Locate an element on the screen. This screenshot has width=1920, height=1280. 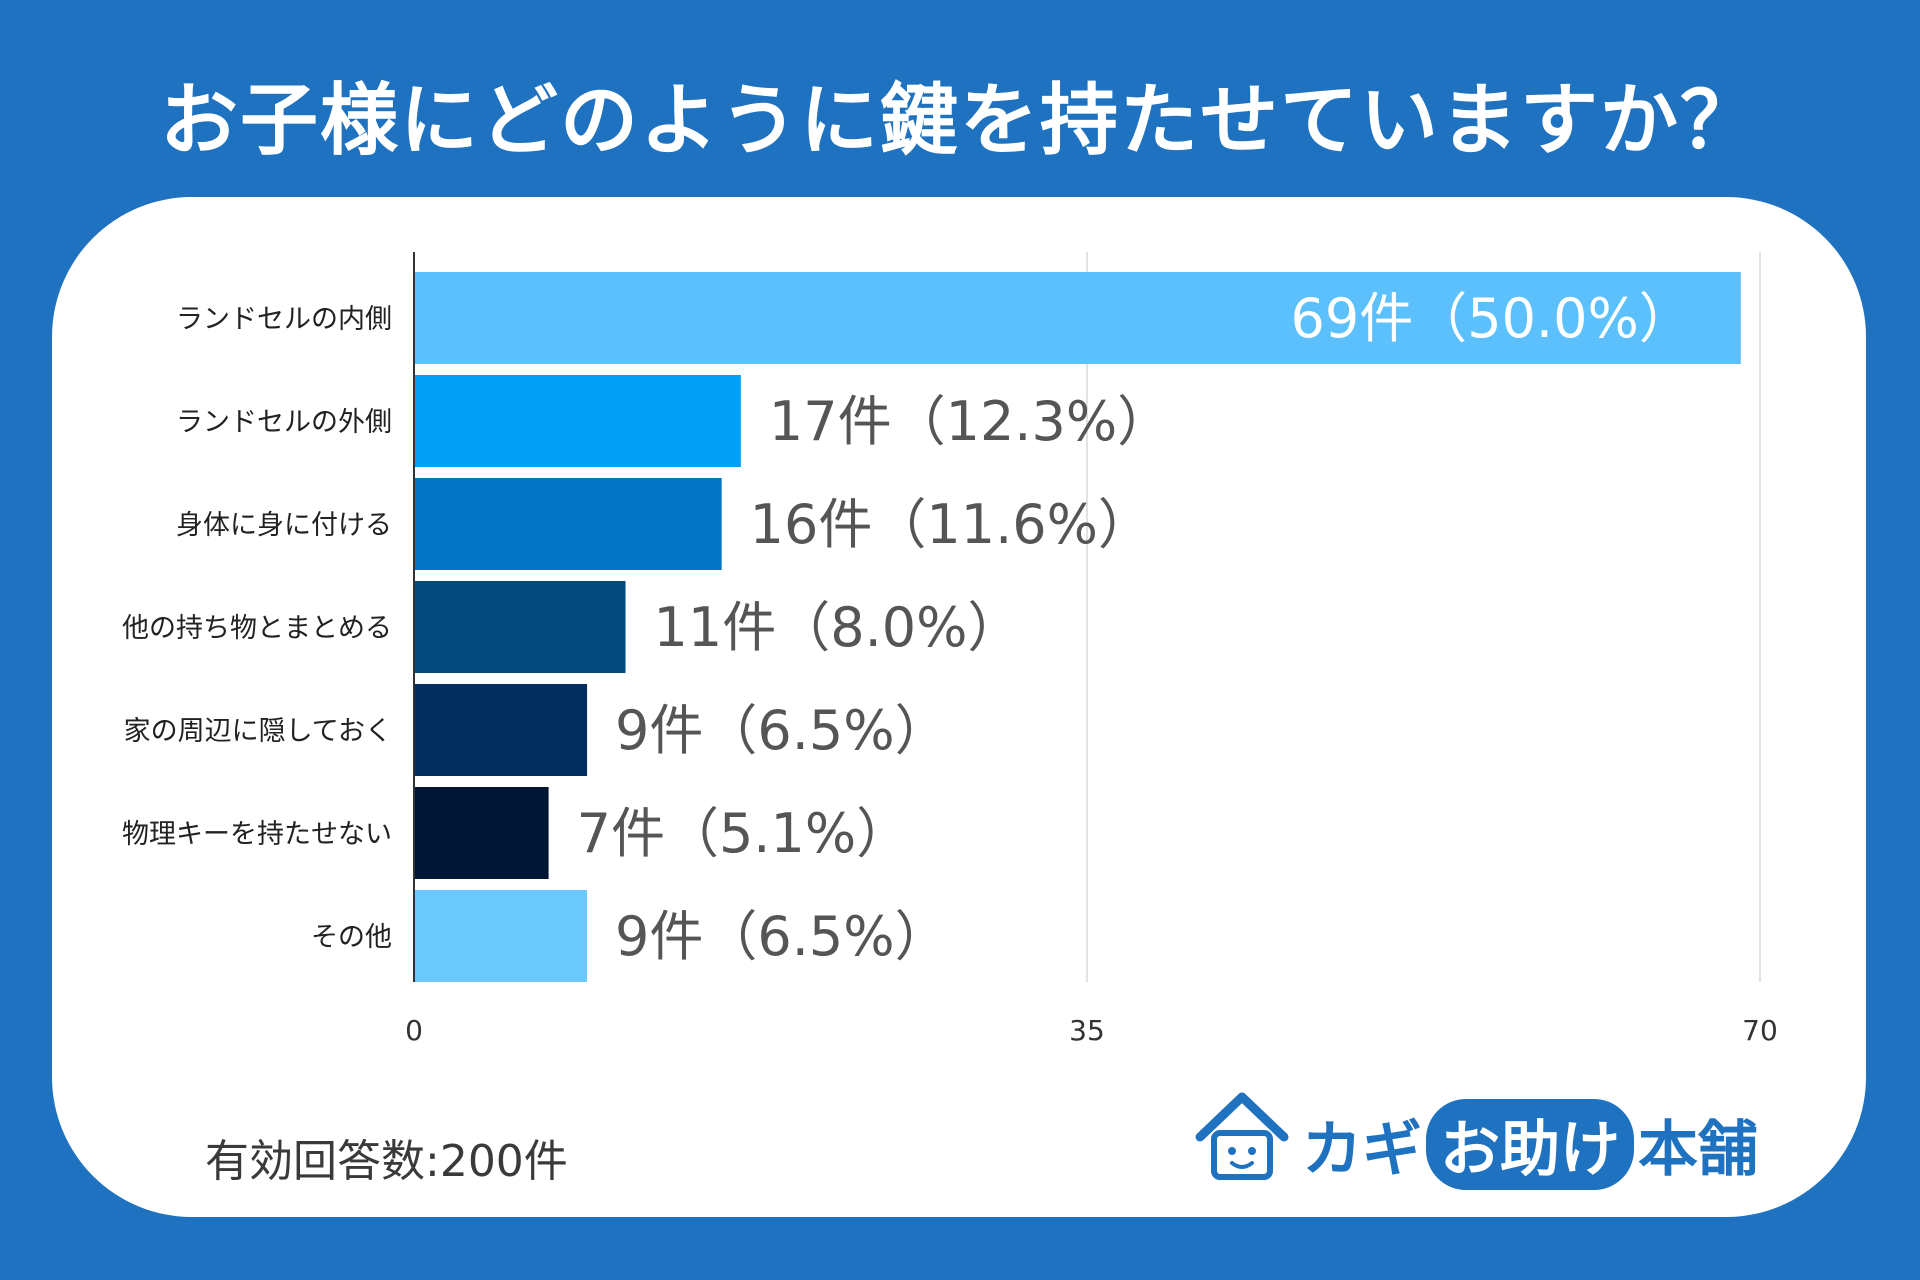
logo-text-honpo: 本舗 is located at coordinates (1698, 1150).